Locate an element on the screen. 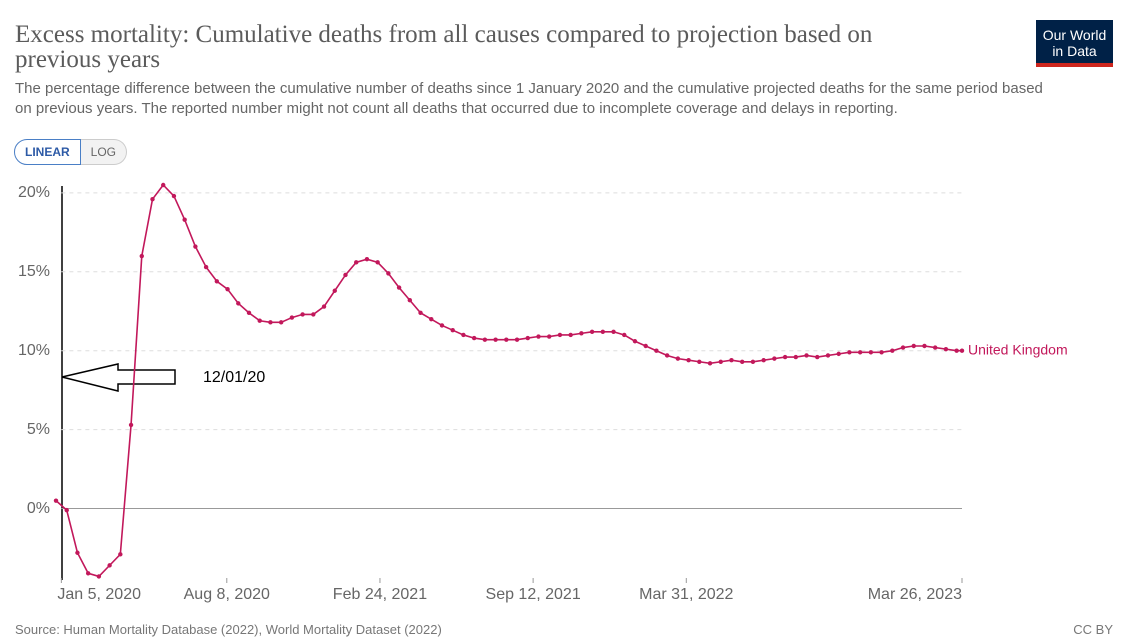 This screenshot has width=1125, height=641. annotation-text: 12/01/20 is located at coordinates (234, 377).